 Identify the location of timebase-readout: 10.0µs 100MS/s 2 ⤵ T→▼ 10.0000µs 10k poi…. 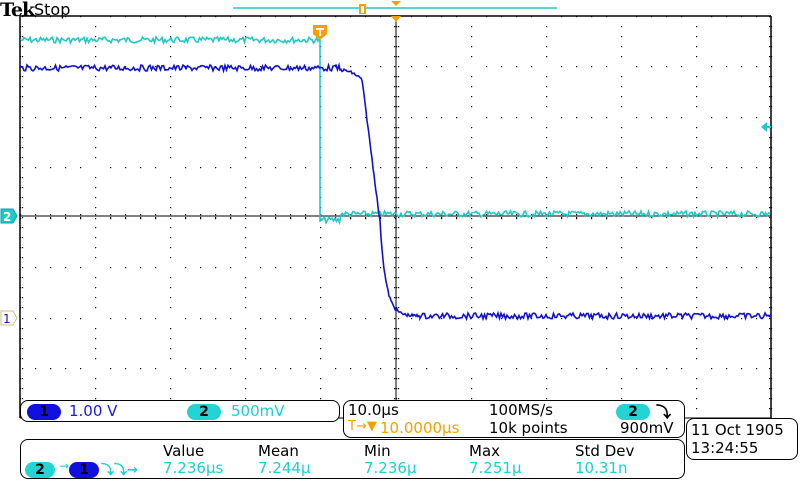
(514, 419).